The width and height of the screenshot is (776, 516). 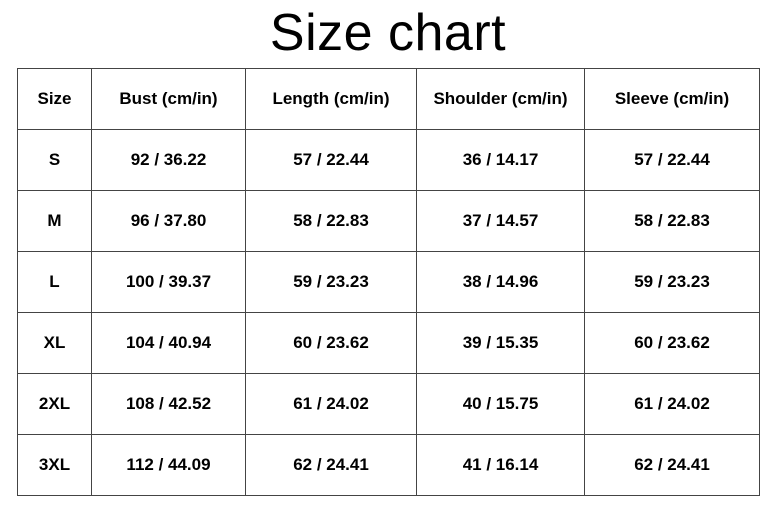 I want to click on table-cell: 36 / 14.17, so click(x=500, y=160).